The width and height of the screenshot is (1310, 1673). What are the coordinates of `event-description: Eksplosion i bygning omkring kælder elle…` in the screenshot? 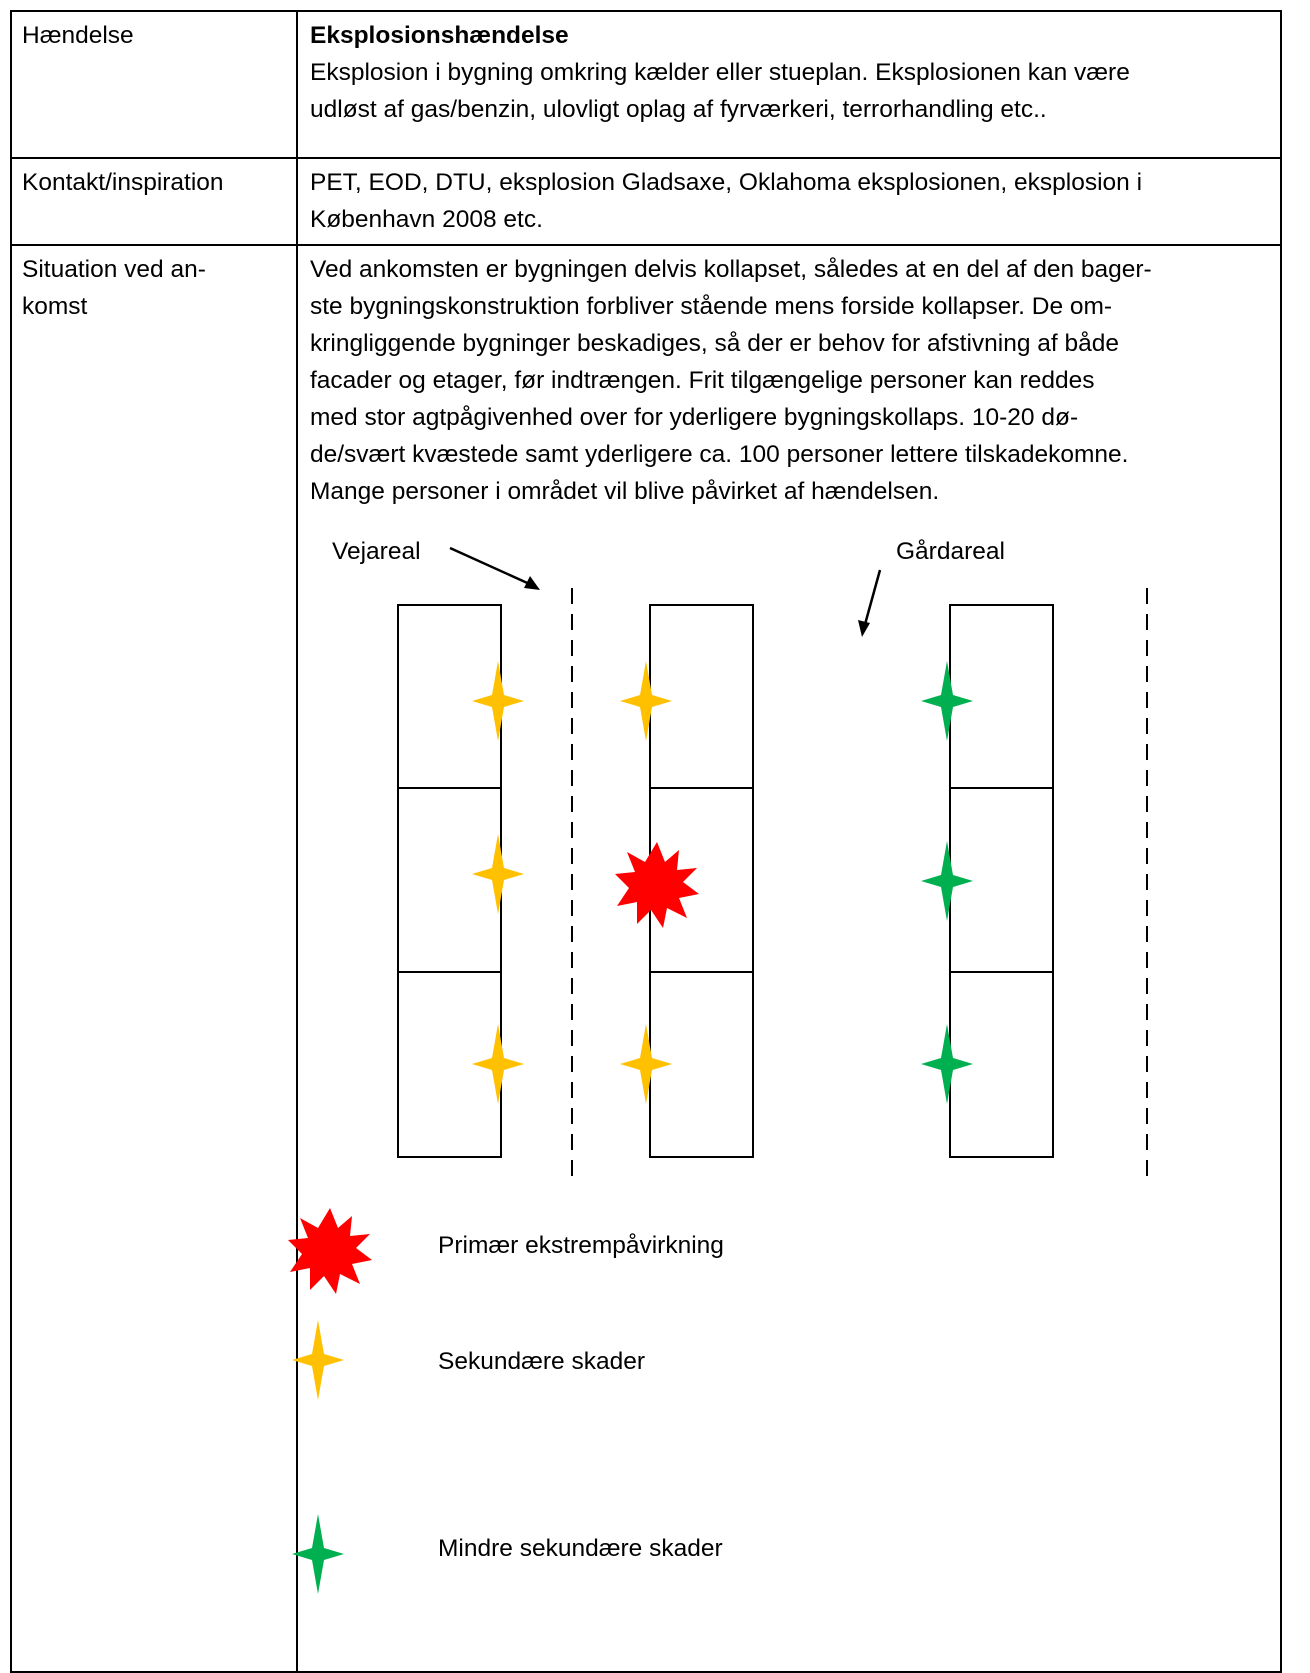 It's located at (720, 91).